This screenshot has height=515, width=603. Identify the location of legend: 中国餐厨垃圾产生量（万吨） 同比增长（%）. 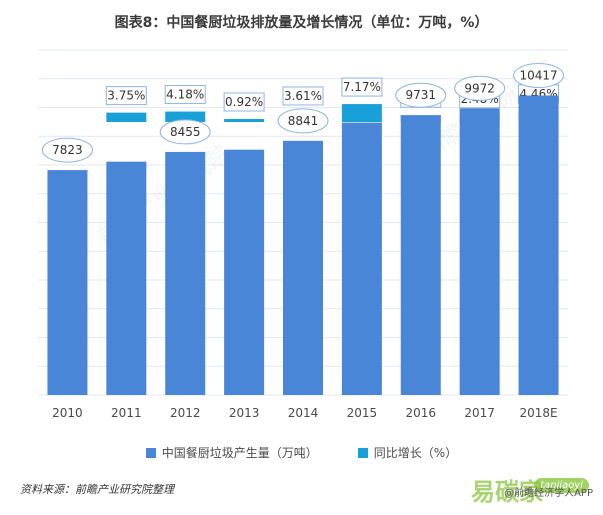
(301, 452).